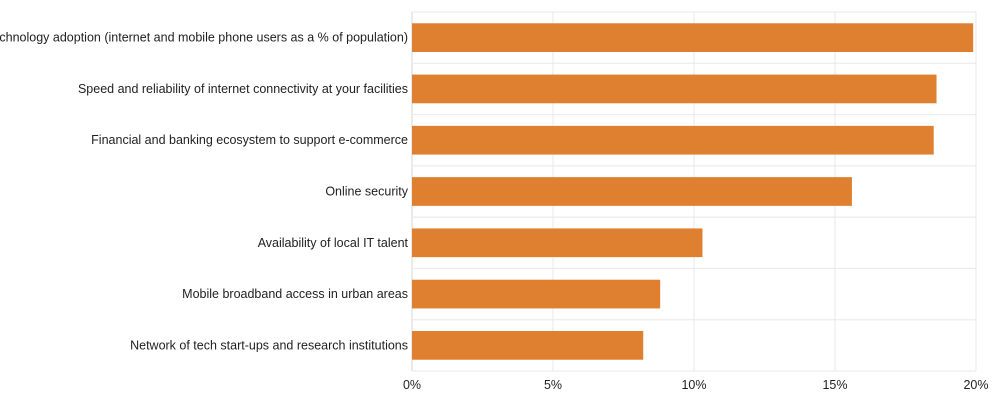  Describe the element at coordinates (553, 385) in the screenshot. I see `x-tick-label-5: 5%` at that location.